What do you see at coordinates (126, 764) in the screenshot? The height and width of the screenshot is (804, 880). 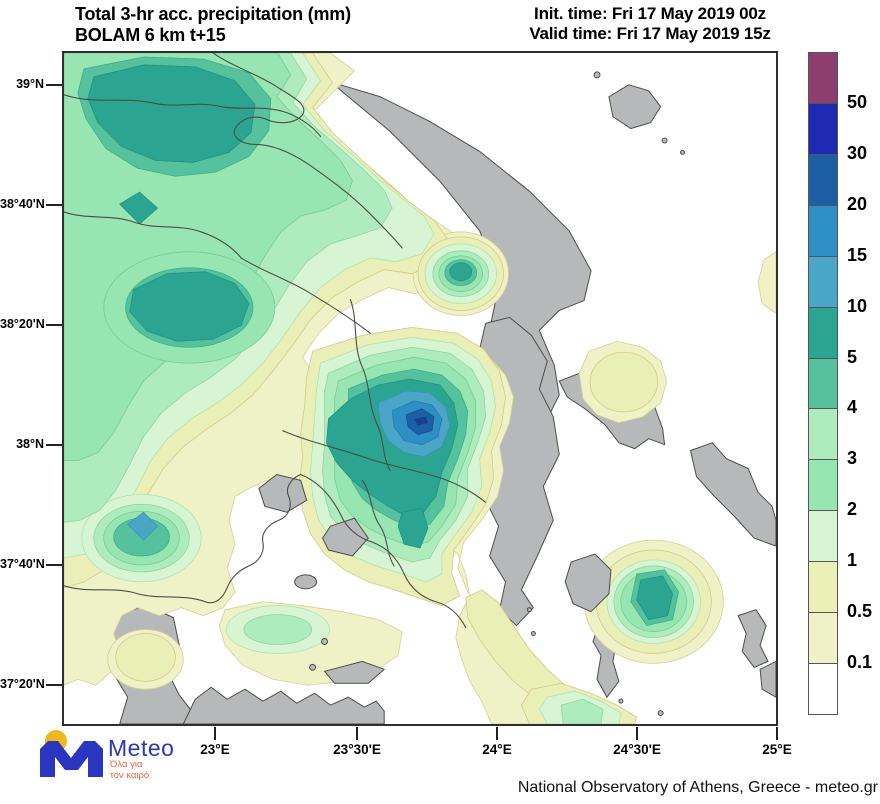 I see `tagline-line1: Όλα για` at bounding box center [126, 764].